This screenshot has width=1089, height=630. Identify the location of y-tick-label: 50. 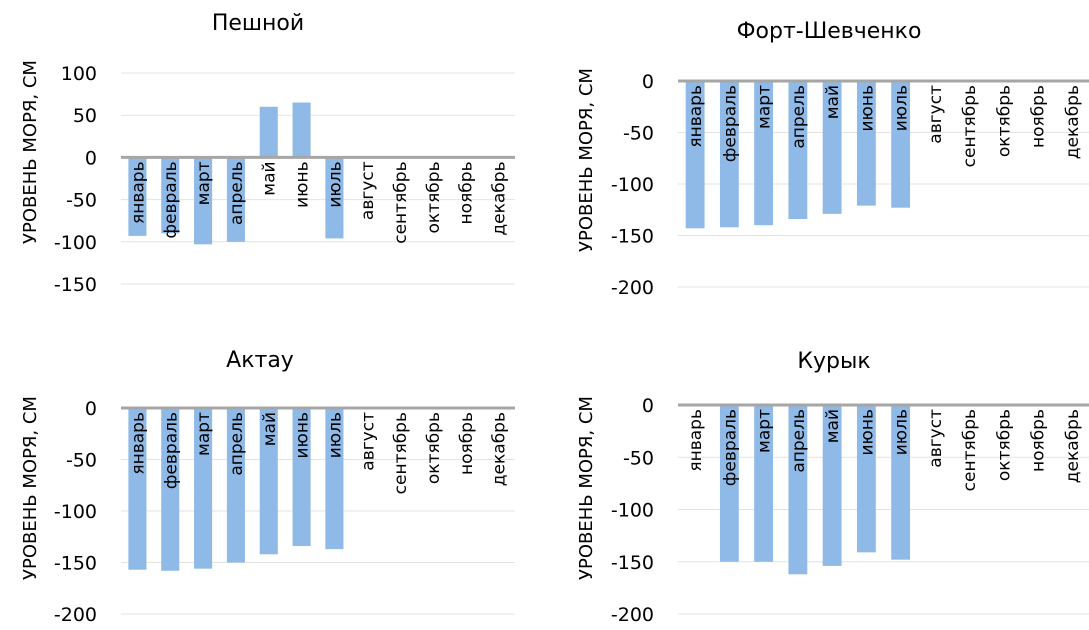
(85, 116).